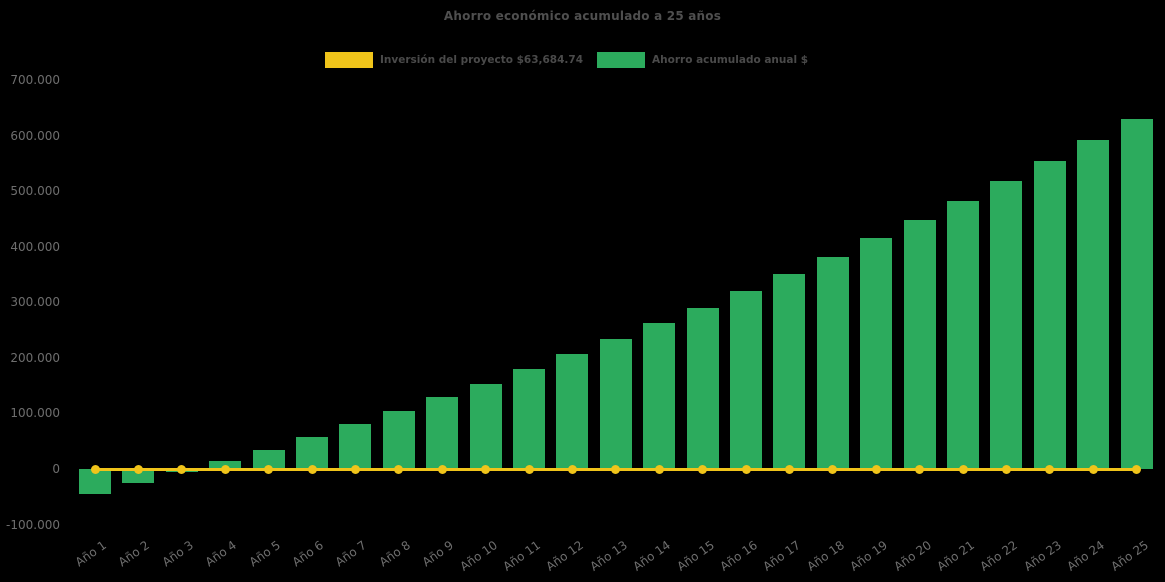  Describe the element at coordinates (33, 524) in the screenshot. I see `y-tick-label: -100.000` at that location.